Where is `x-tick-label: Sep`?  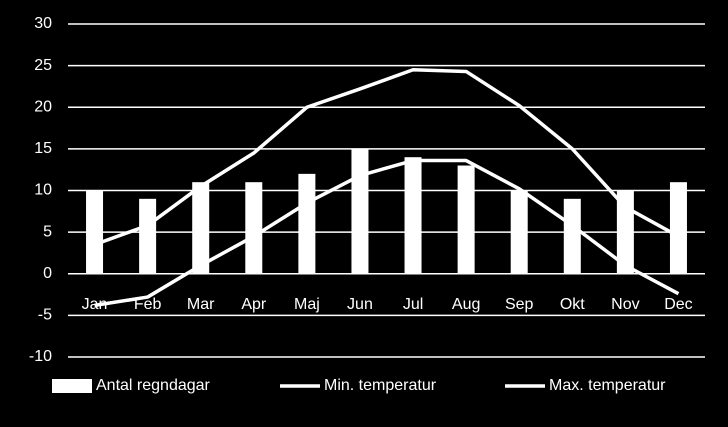
x-tick-label: Sep is located at coordinates (519, 304).